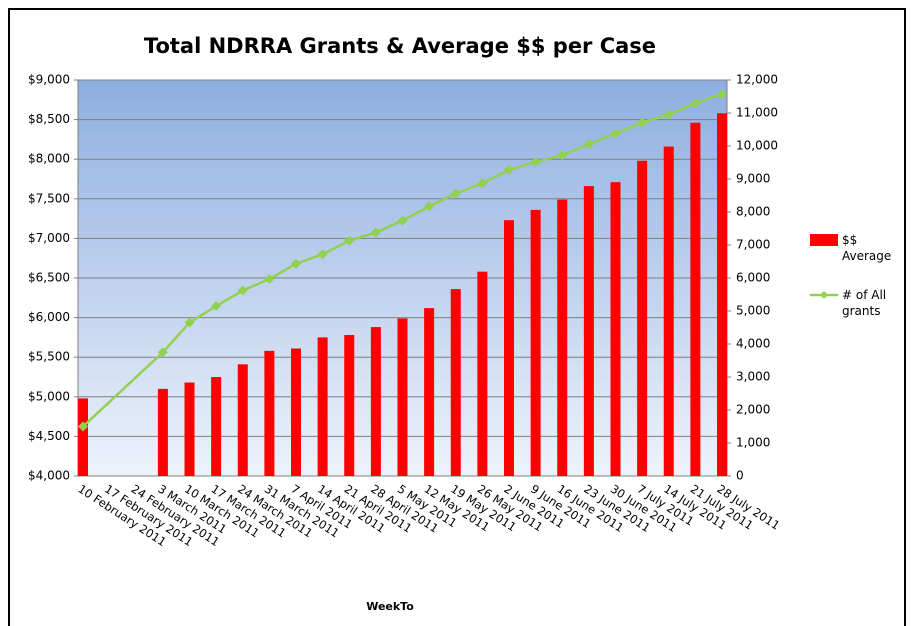  Describe the element at coordinates (753, 344) in the screenshot. I see `y2-tick-label: 4,000` at that location.